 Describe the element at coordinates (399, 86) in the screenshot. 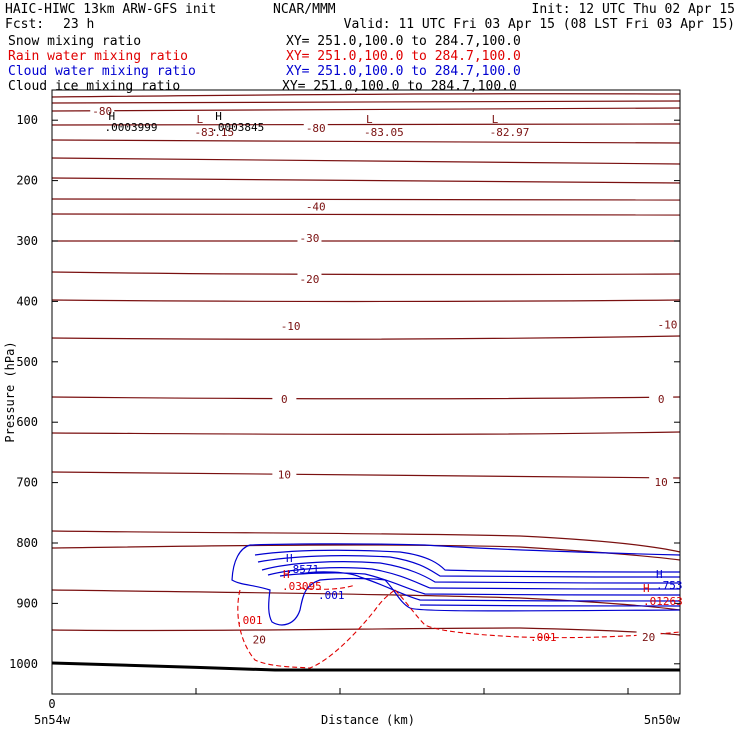

I see `legend-cloud-ice-xy: XY= 251.0,100.0 to 284.7,100.0` at that location.